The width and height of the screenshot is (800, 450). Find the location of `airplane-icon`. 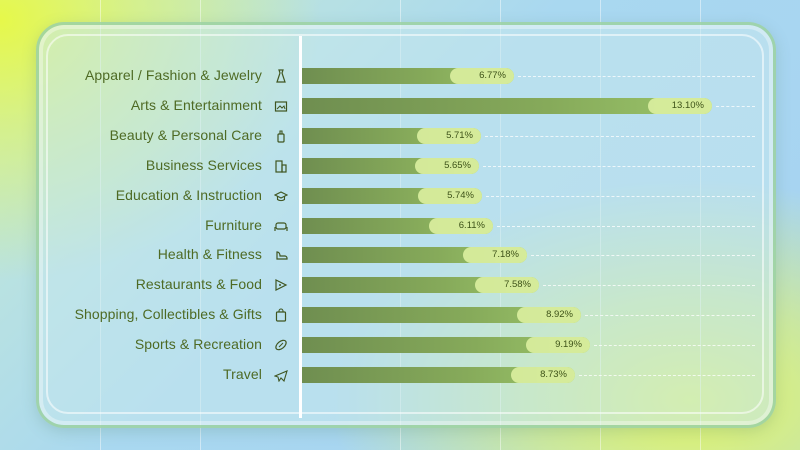

airplane-icon is located at coordinates (281, 375).